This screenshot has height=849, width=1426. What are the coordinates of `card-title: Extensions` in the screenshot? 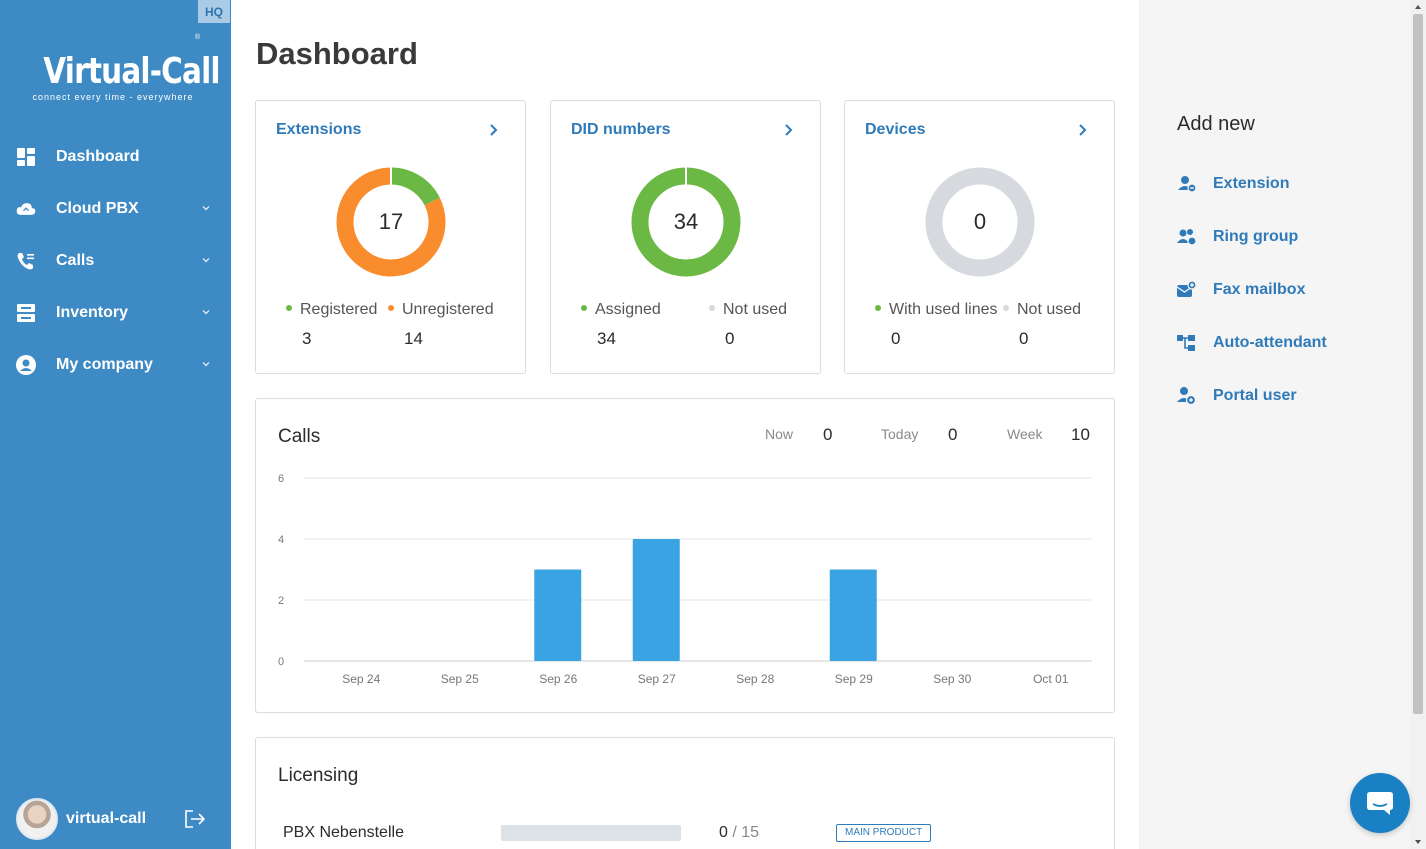 It's located at (319, 129).